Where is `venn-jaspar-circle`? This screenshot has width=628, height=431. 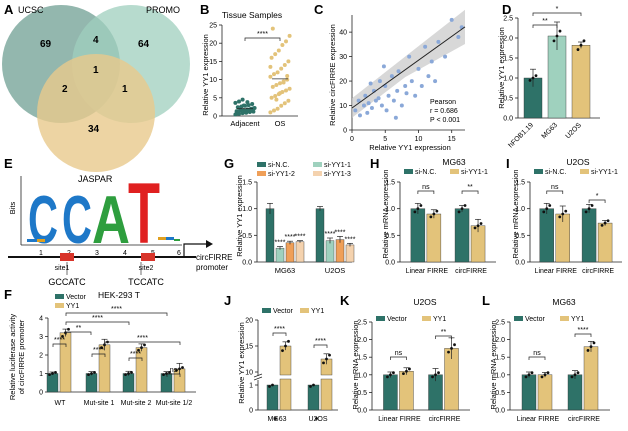 venn-jaspar-circle is located at coordinates (96, 113).